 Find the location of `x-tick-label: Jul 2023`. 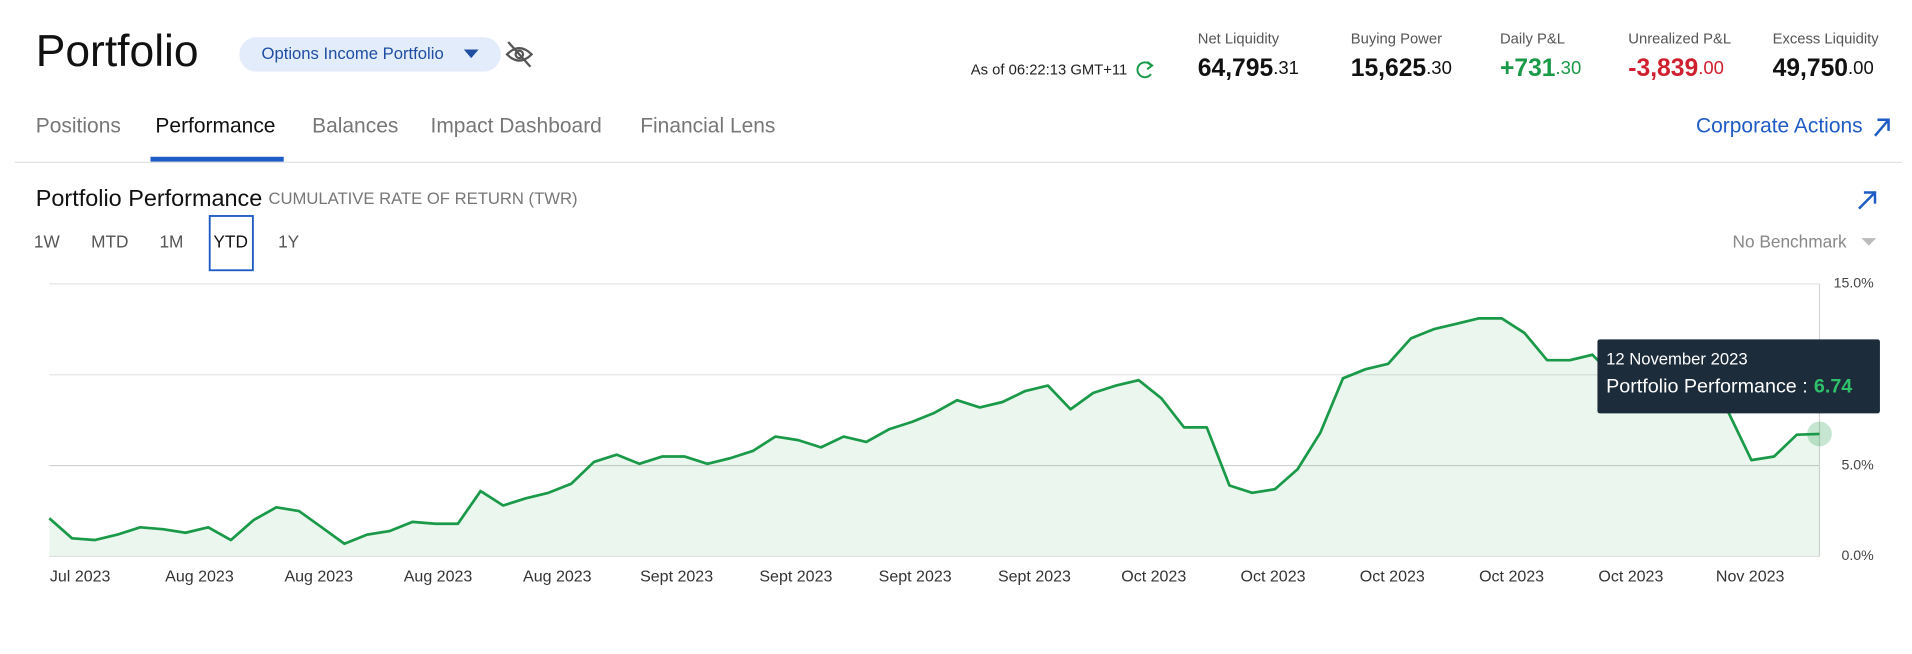

x-tick-label: Jul 2023 is located at coordinates (80, 577).